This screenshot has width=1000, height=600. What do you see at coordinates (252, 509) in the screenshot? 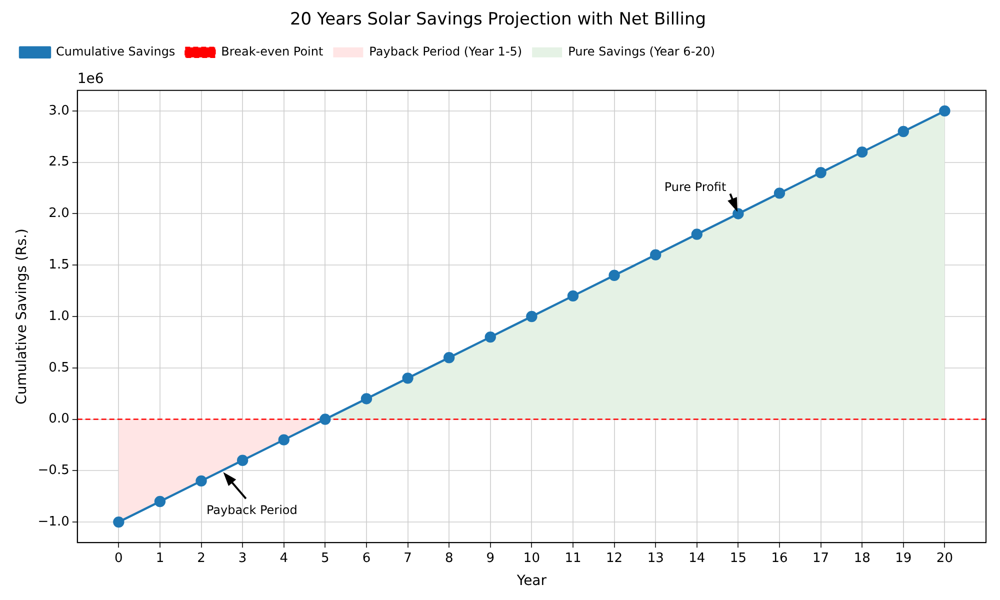
I see `annotation: Payback Period` at bounding box center [252, 509].